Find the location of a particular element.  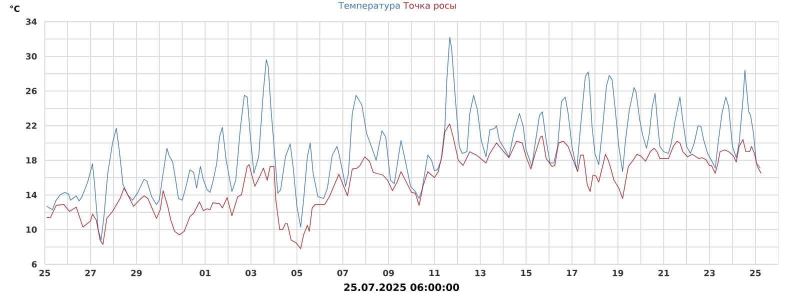

x-tick-label: 07 is located at coordinates (342, 273).